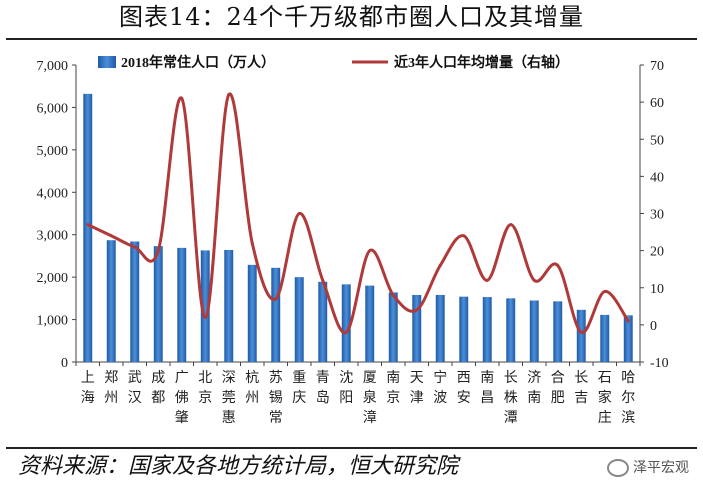  Describe the element at coordinates (299, 388) in the screenshot. I see `x-tick-label: 重庆` at that location.